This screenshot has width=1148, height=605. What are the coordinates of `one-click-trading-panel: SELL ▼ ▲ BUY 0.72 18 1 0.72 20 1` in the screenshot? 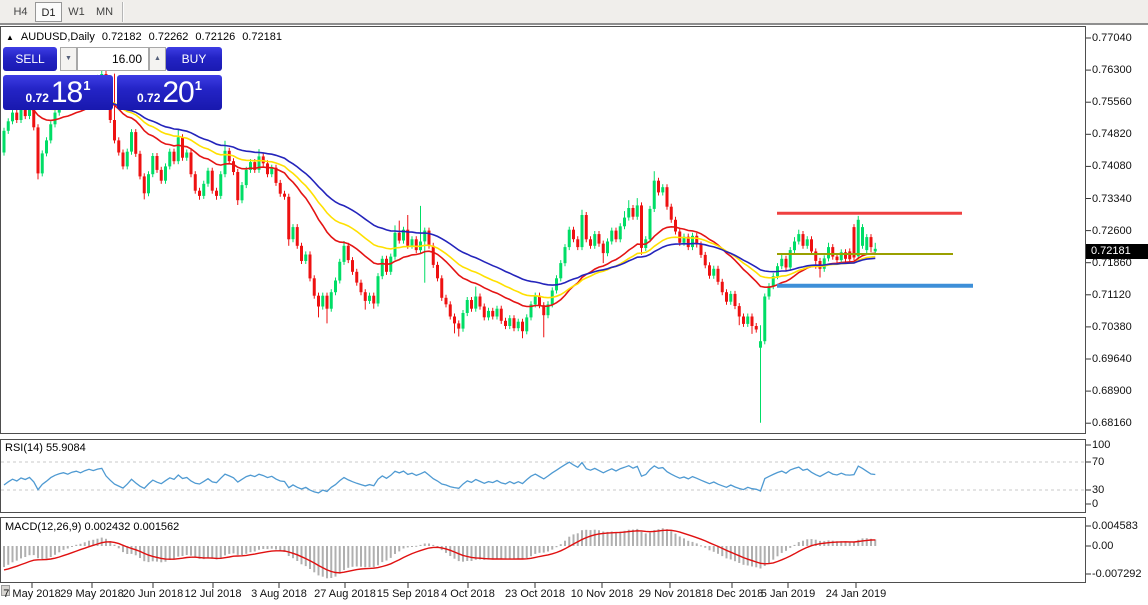 It's located at (112, 78).